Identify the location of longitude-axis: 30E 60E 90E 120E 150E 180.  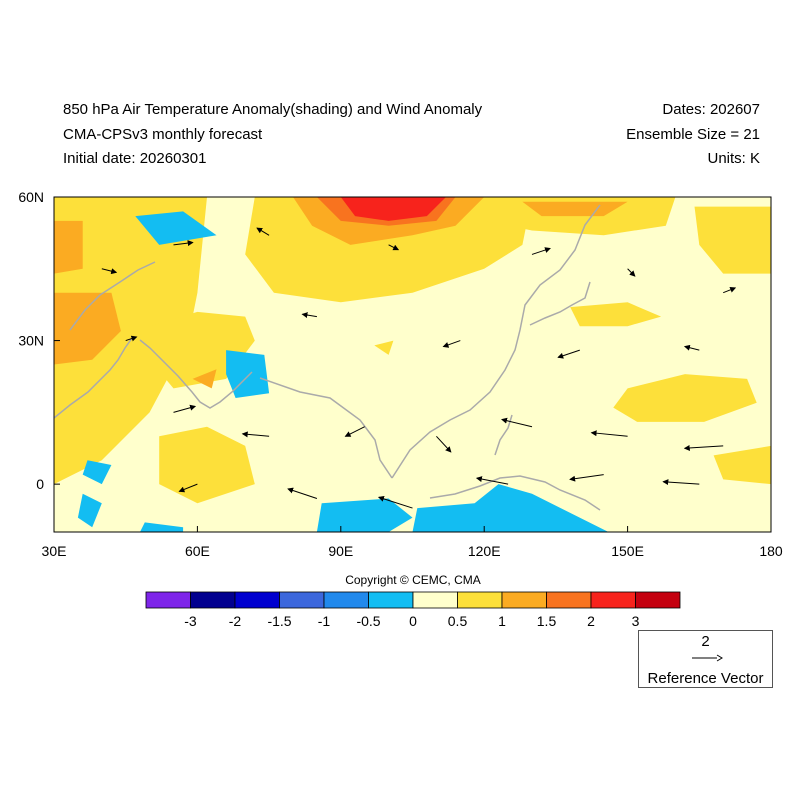
(412, 542).